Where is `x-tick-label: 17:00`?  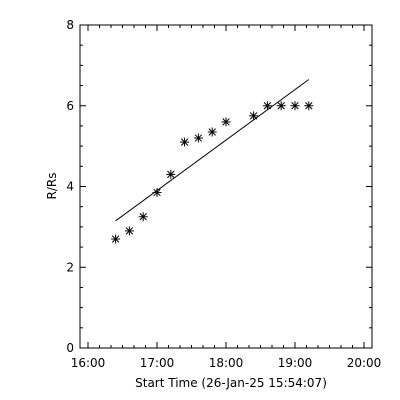 x-tick-label: 17:00 is located at coordinates (157, 363).